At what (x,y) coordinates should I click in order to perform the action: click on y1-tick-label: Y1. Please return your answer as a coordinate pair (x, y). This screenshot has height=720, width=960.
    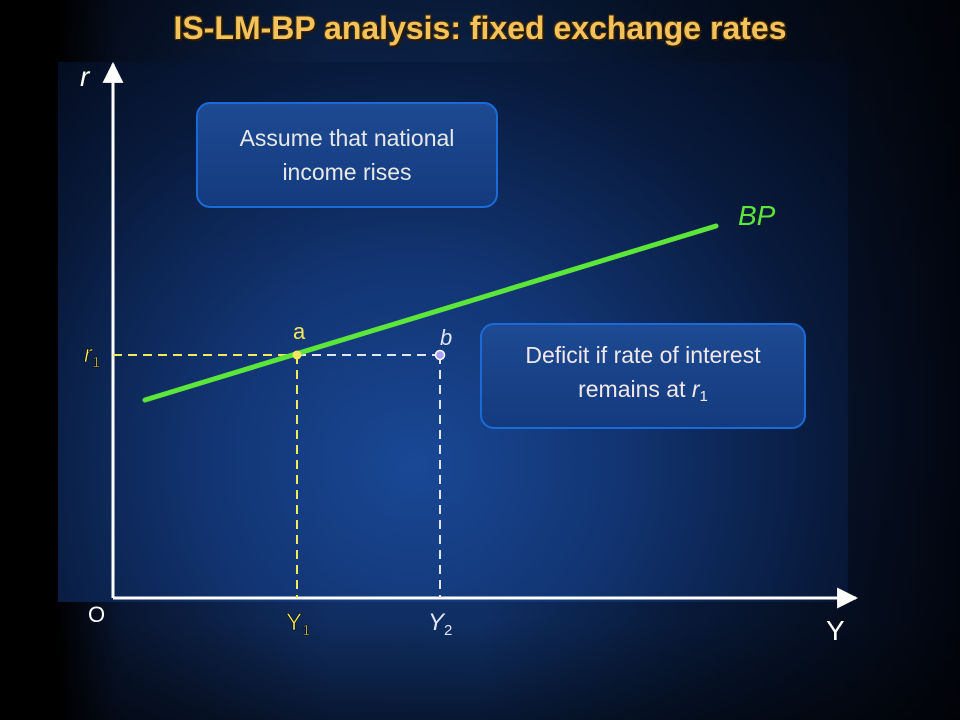
    Looking at the image, I should click on (298, 624).